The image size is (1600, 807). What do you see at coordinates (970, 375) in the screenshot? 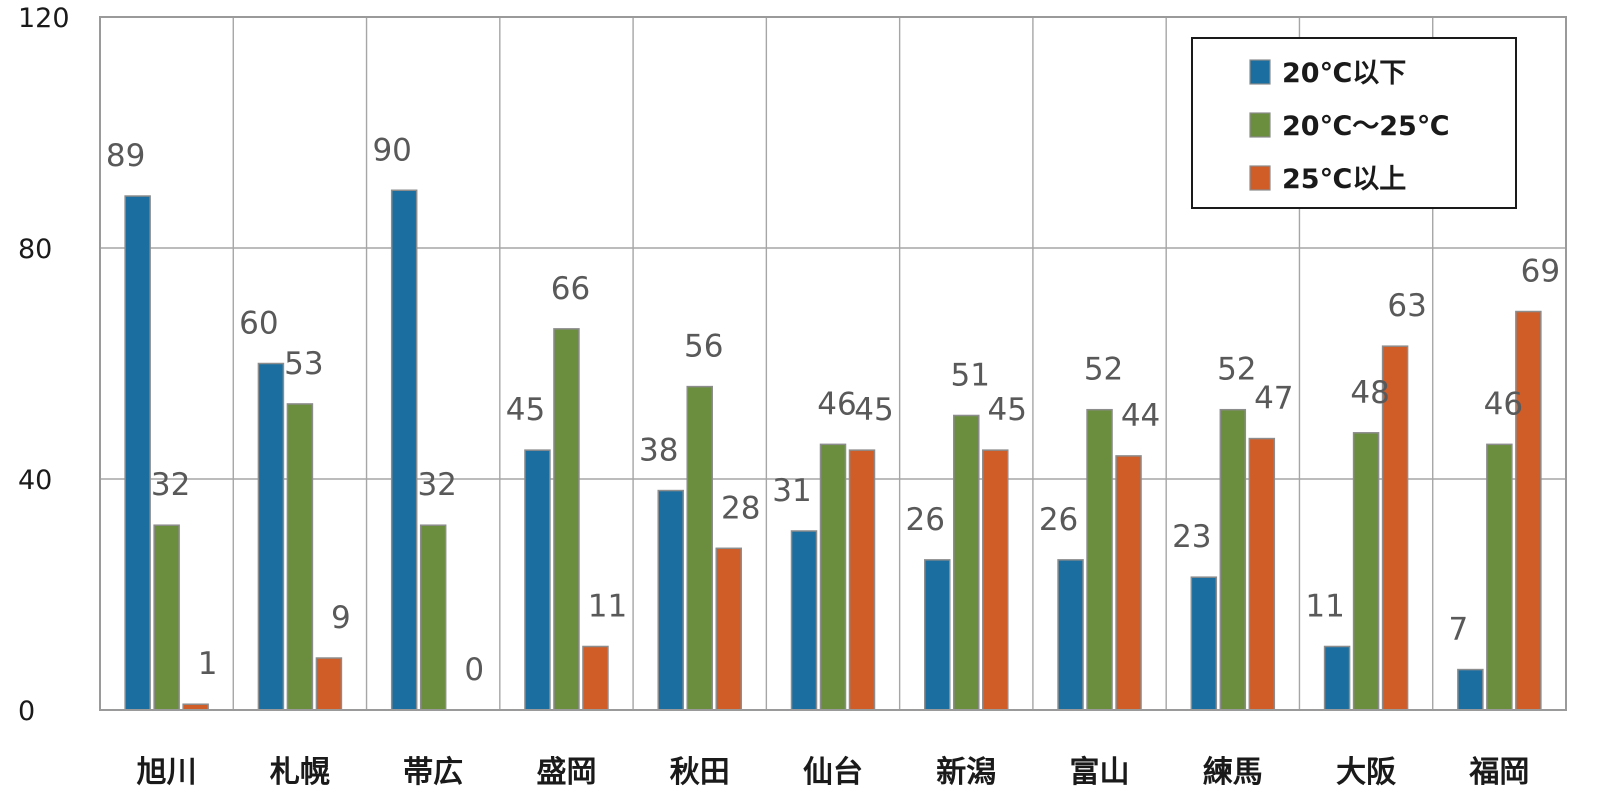
I see `data-label: 51` at bounding box center [970, 375].